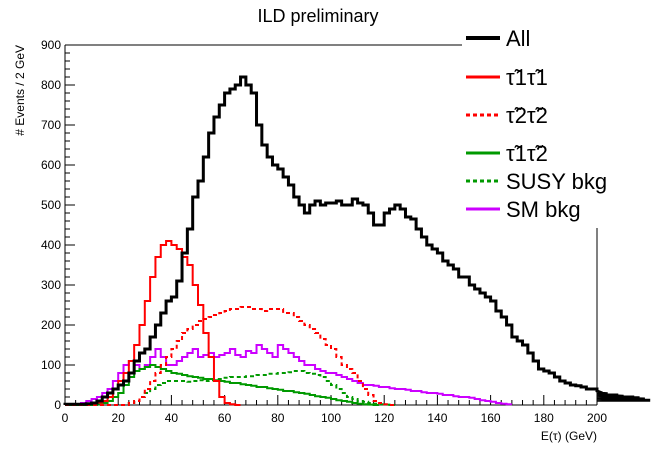 The height and width of the screenshot is (451, 664). Describe the element at coordinates (51, 85) in the screenshot. I see `y-tick-label: 800` at that location.